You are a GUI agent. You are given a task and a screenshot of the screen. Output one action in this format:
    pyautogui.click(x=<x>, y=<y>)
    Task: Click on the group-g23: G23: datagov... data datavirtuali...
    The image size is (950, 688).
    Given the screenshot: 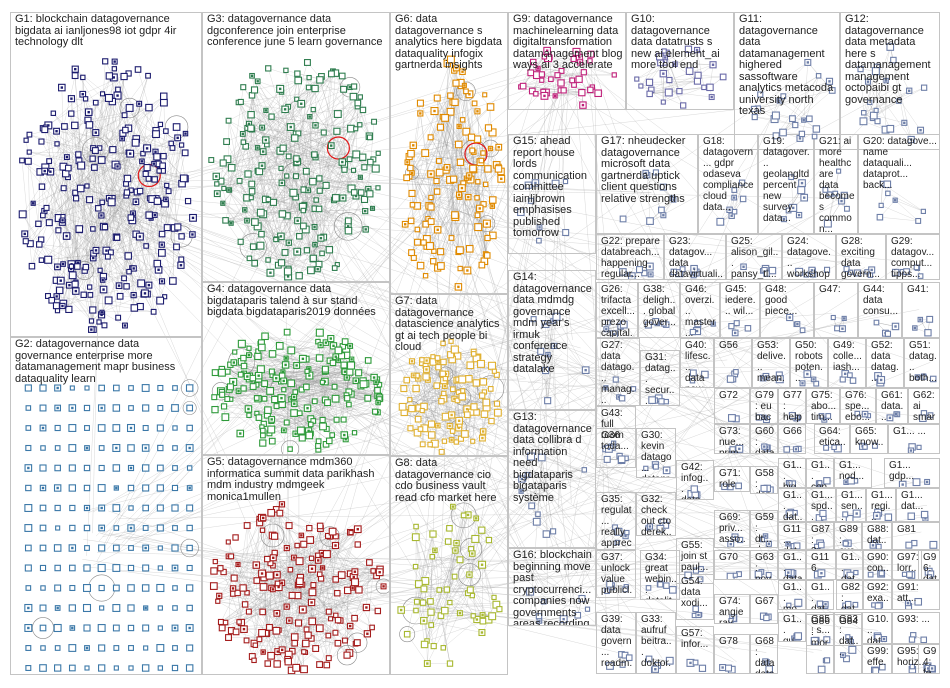 What is the action you would take?
    pyautogui.click(x=695, y=257)
    